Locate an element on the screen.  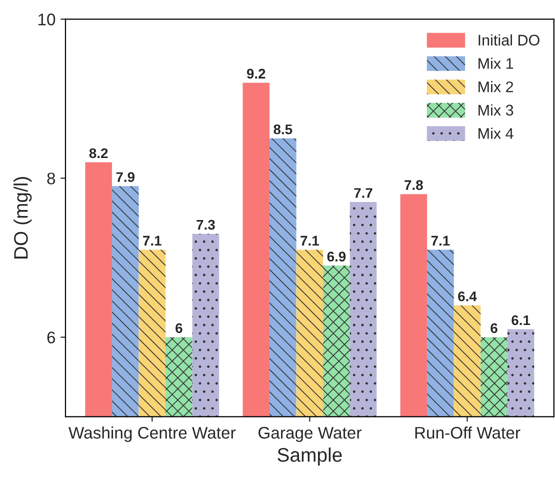
legend-label: Mix 1 is located at coordinates (496, 63).